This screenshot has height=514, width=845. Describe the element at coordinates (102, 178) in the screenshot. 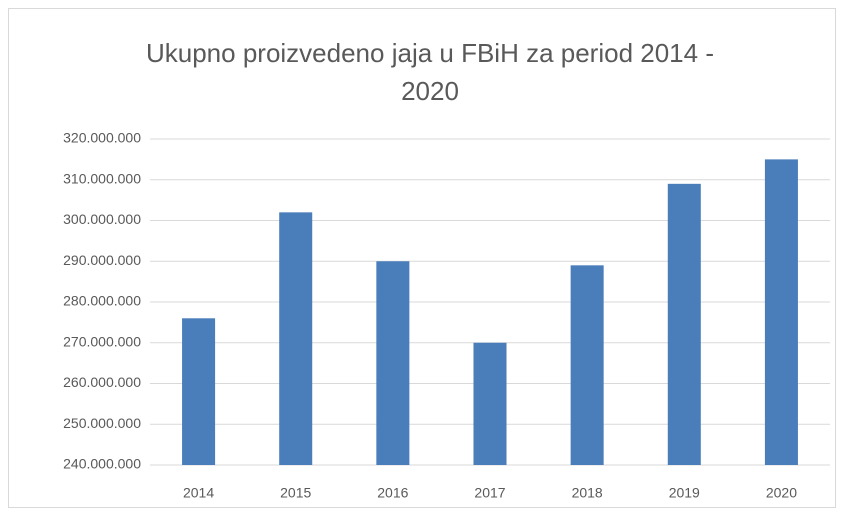

I see `y-tick-label: 310.000.000` at that location.